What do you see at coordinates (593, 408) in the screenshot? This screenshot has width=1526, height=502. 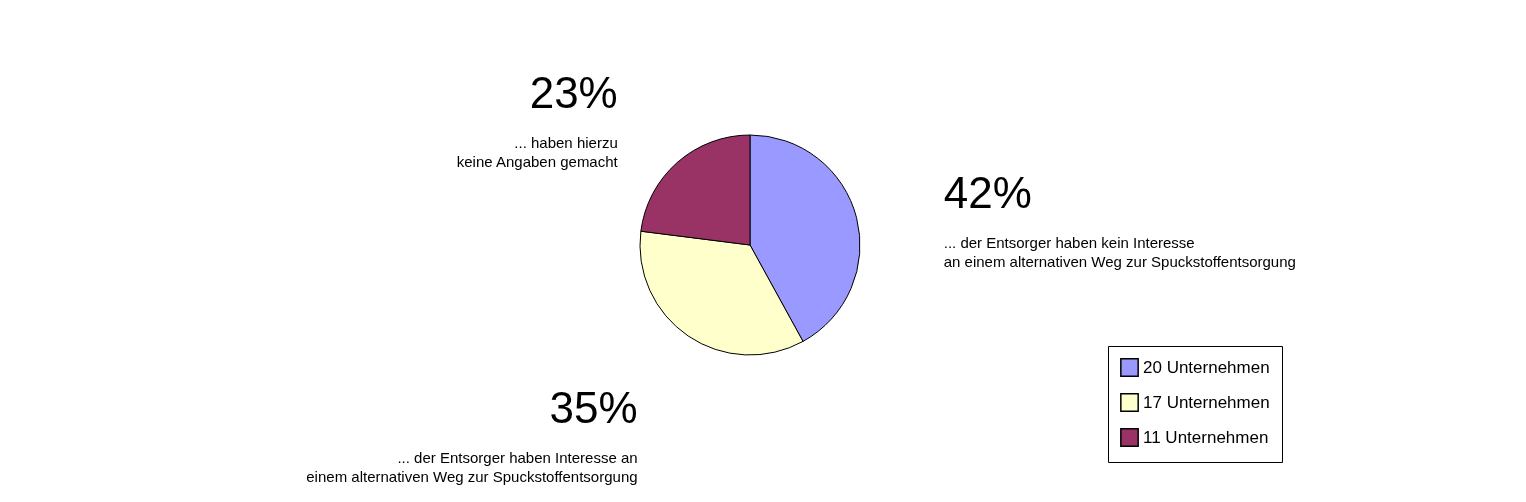 I see `data-label: 35%` at bounding box center [593, 408].